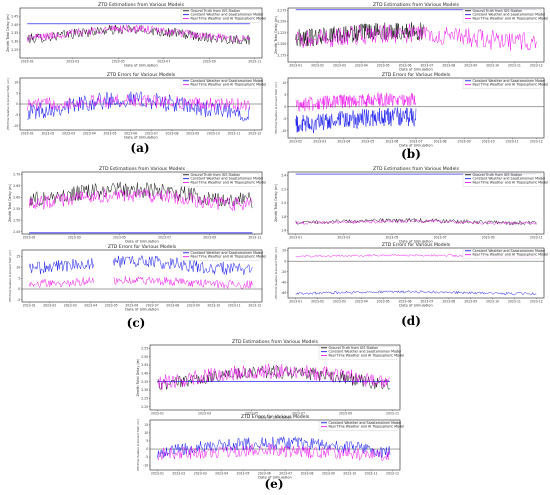 This screenshot has height=495, width=550. I want to click on y-tick-label: 2.20, so click(144, 407).